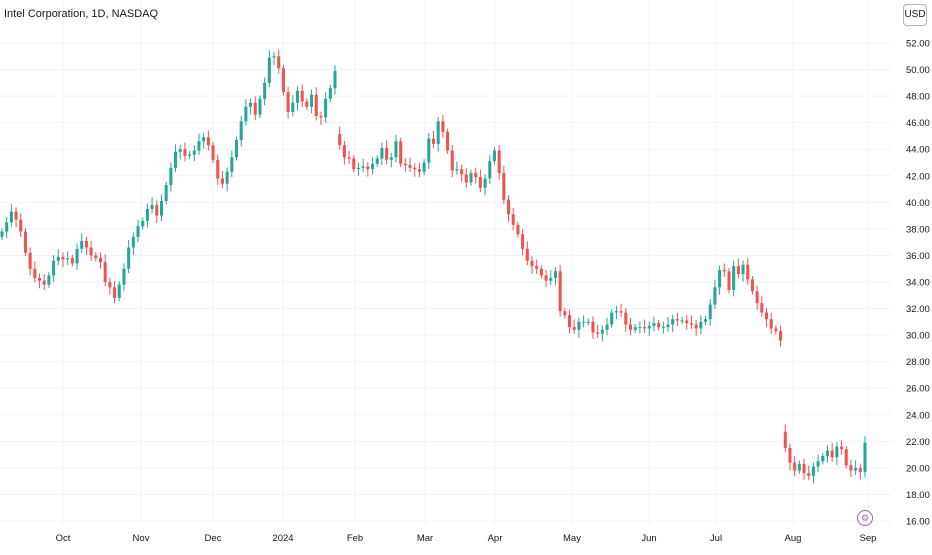 Image resolution: width=932 pixels, height=555 pixels. Describe the element at coordinates (865, 518) in the screenshot. I see `gear-icon: ⚙` at that location.